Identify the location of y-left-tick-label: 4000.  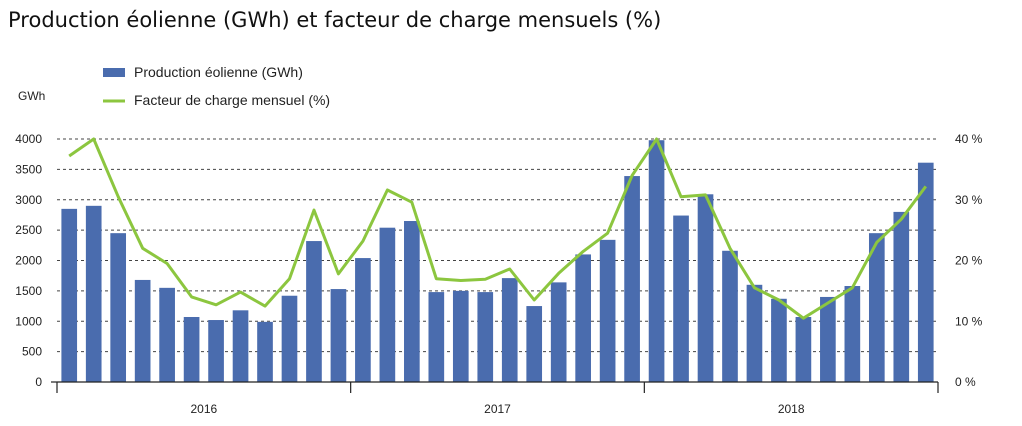
(28, 139).